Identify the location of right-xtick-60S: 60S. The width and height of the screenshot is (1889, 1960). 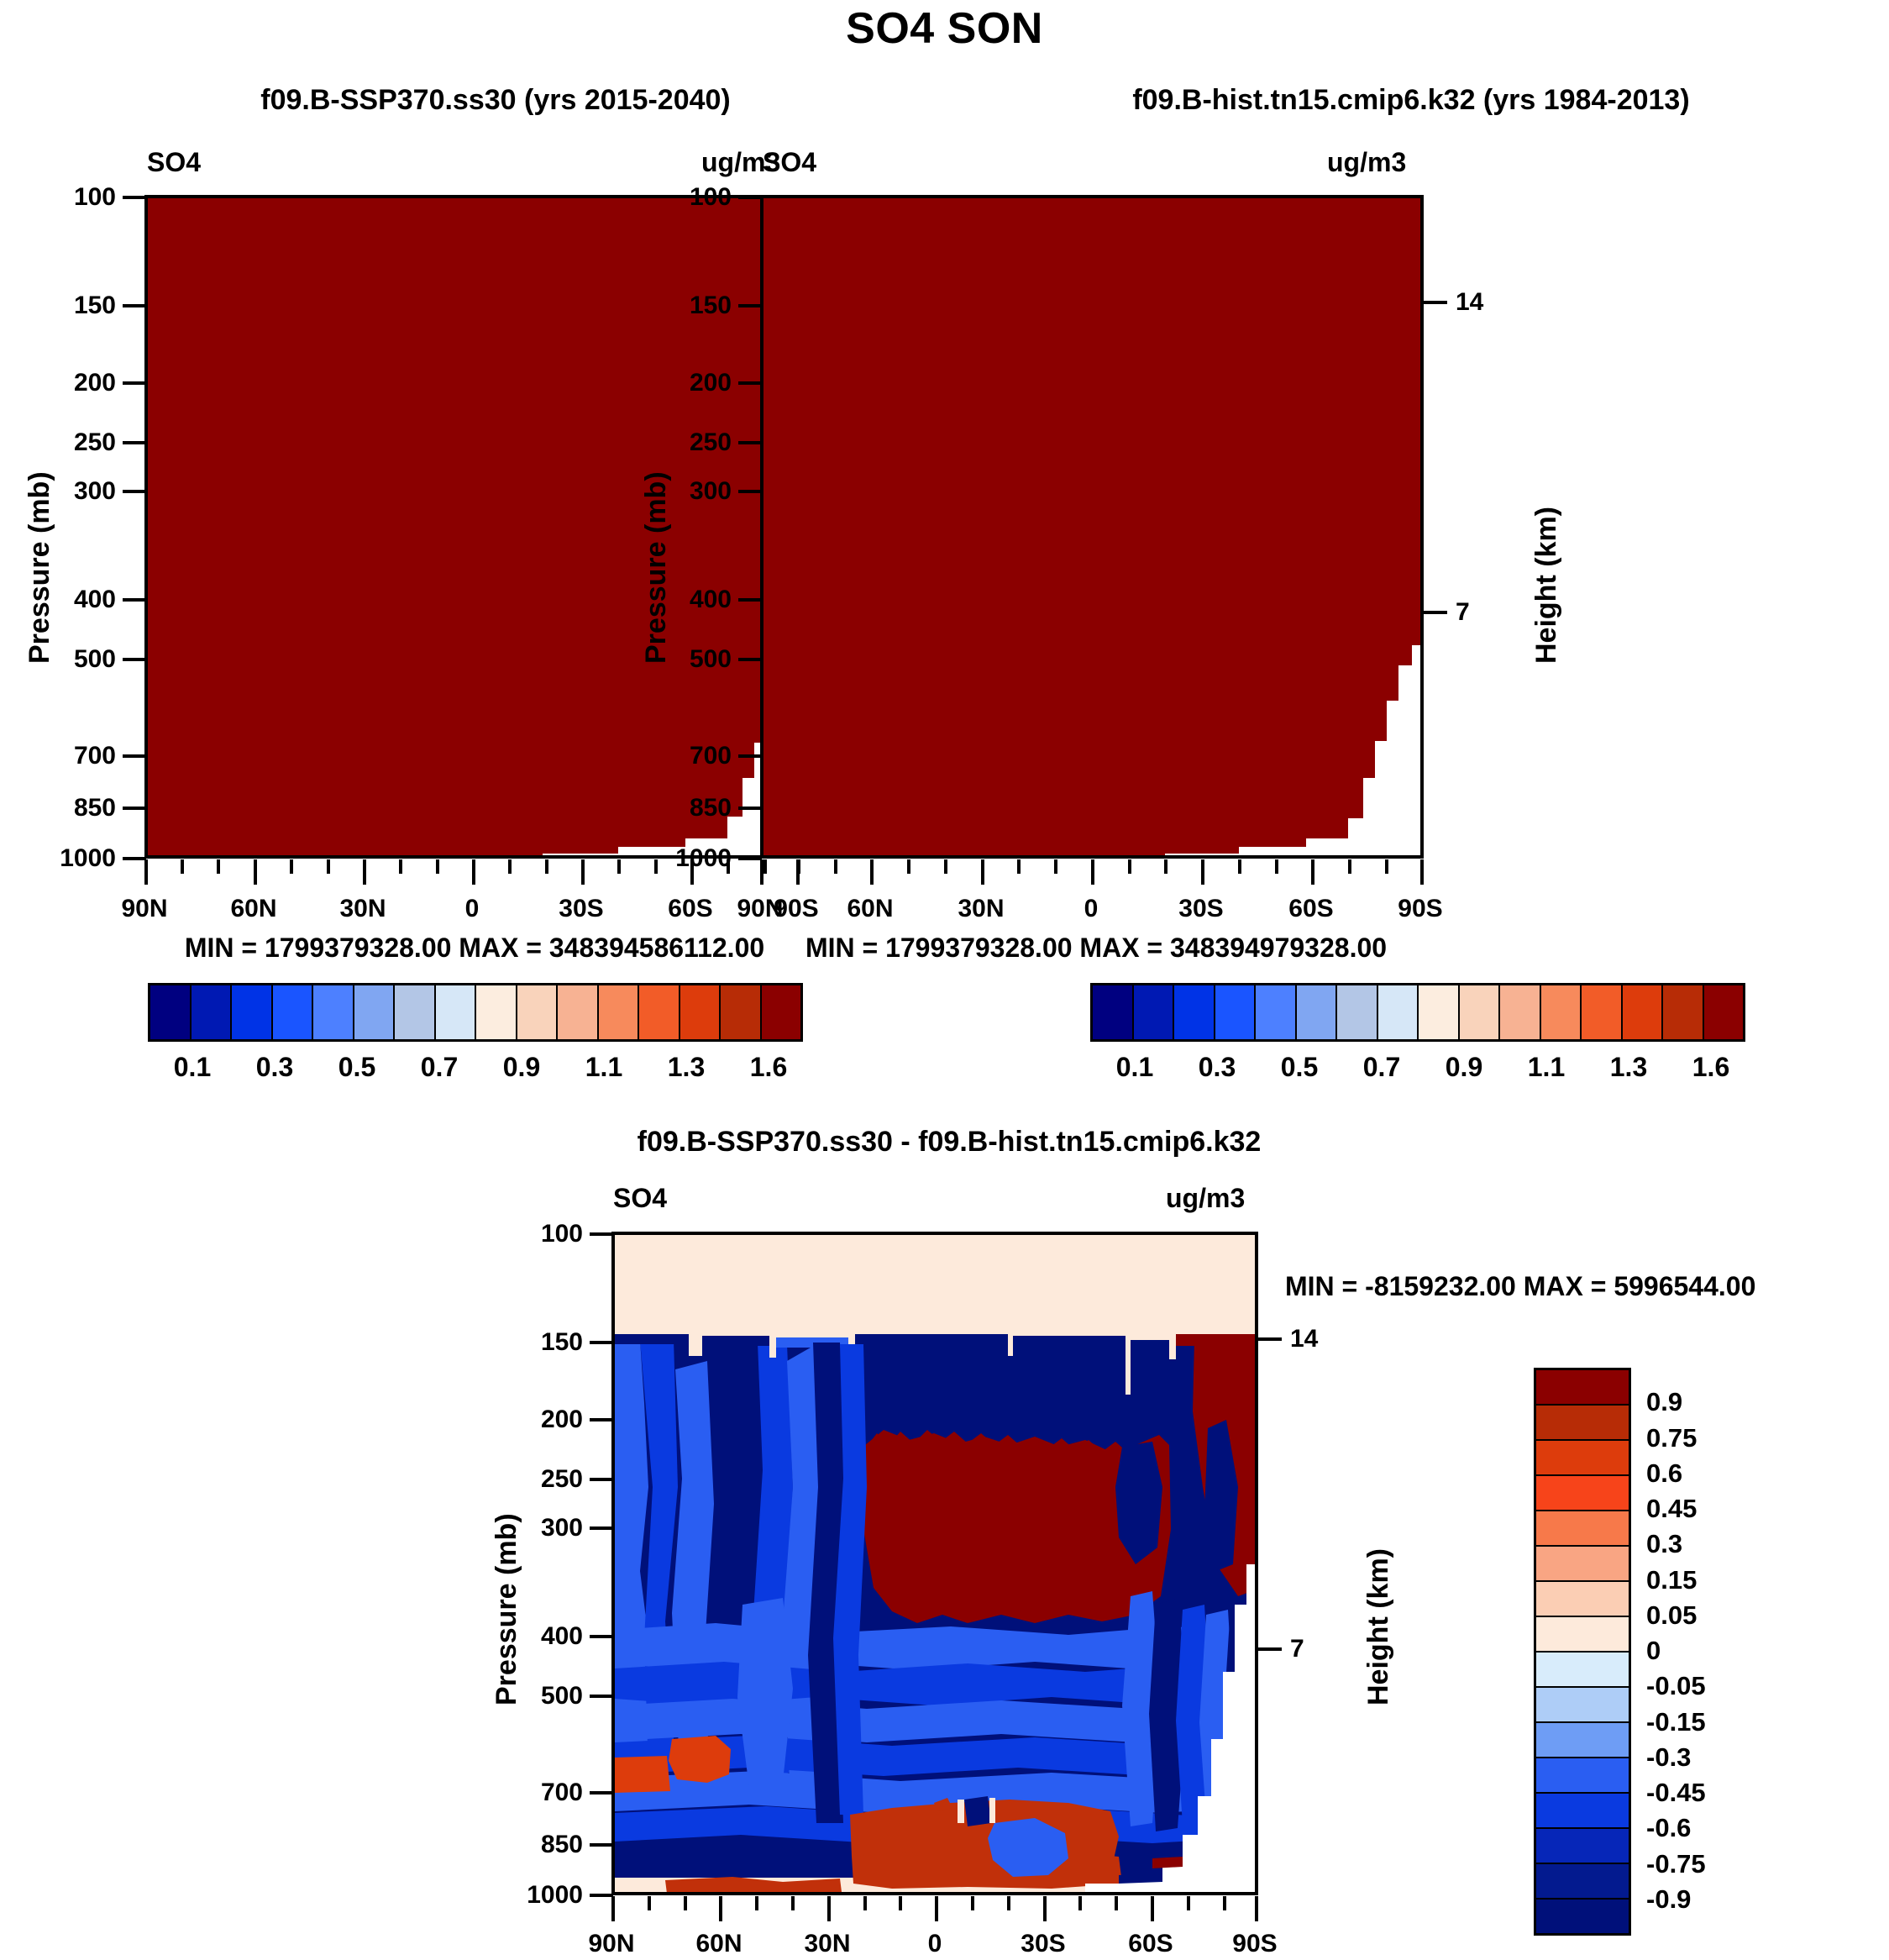
(1311, 908).